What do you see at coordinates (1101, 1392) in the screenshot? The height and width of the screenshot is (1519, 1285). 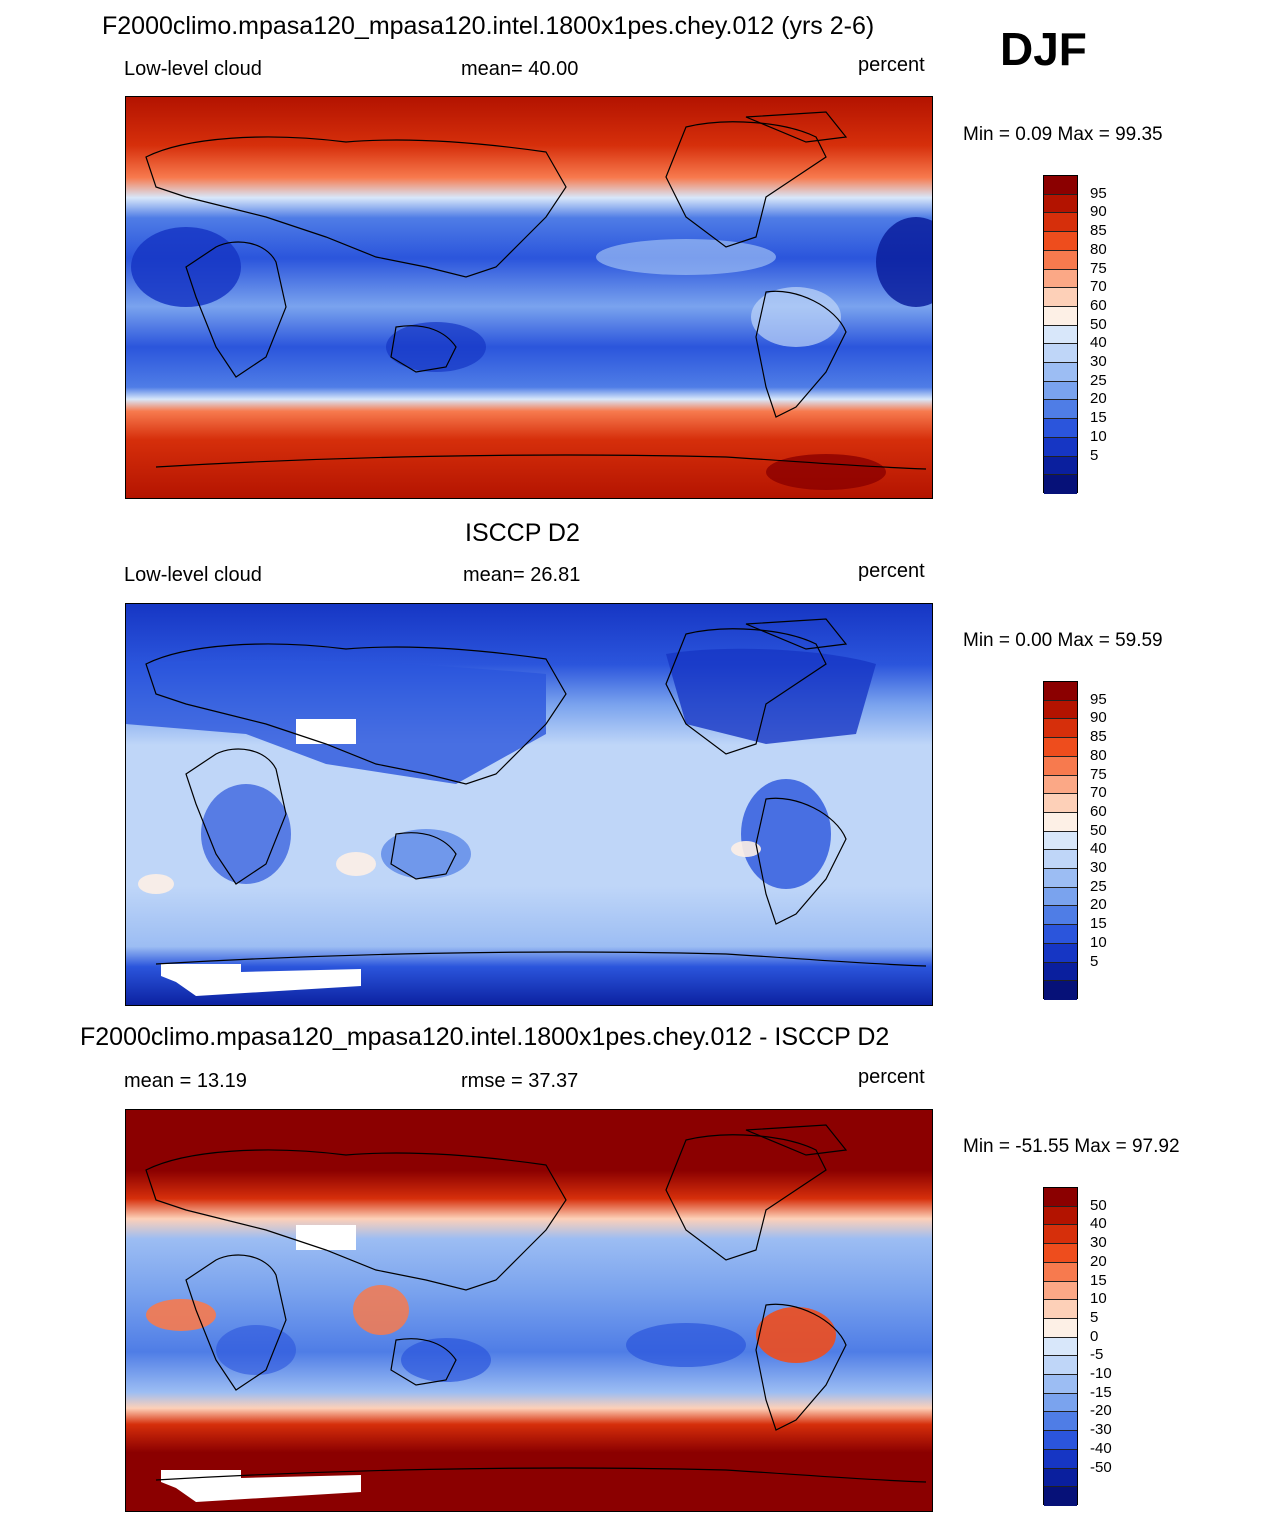 I see `colorbar-label: -15` at bounding box center [1101, 1392].